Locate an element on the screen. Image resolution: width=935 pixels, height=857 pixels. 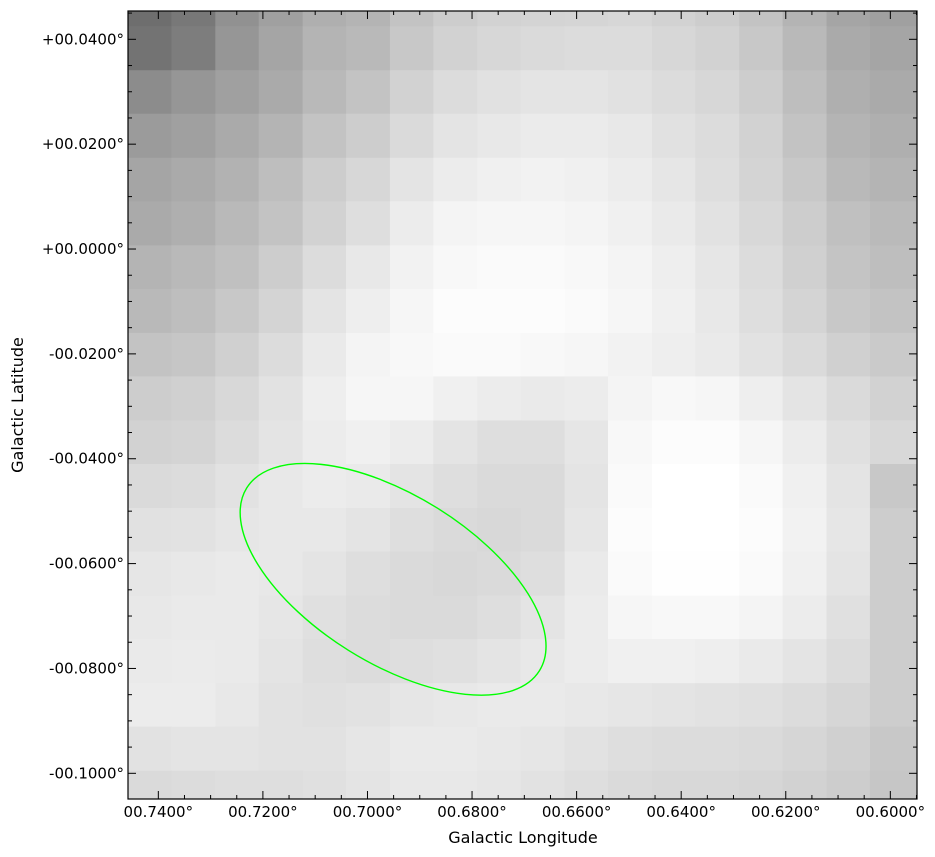
region-overlay is located at coordinates (393, 579).